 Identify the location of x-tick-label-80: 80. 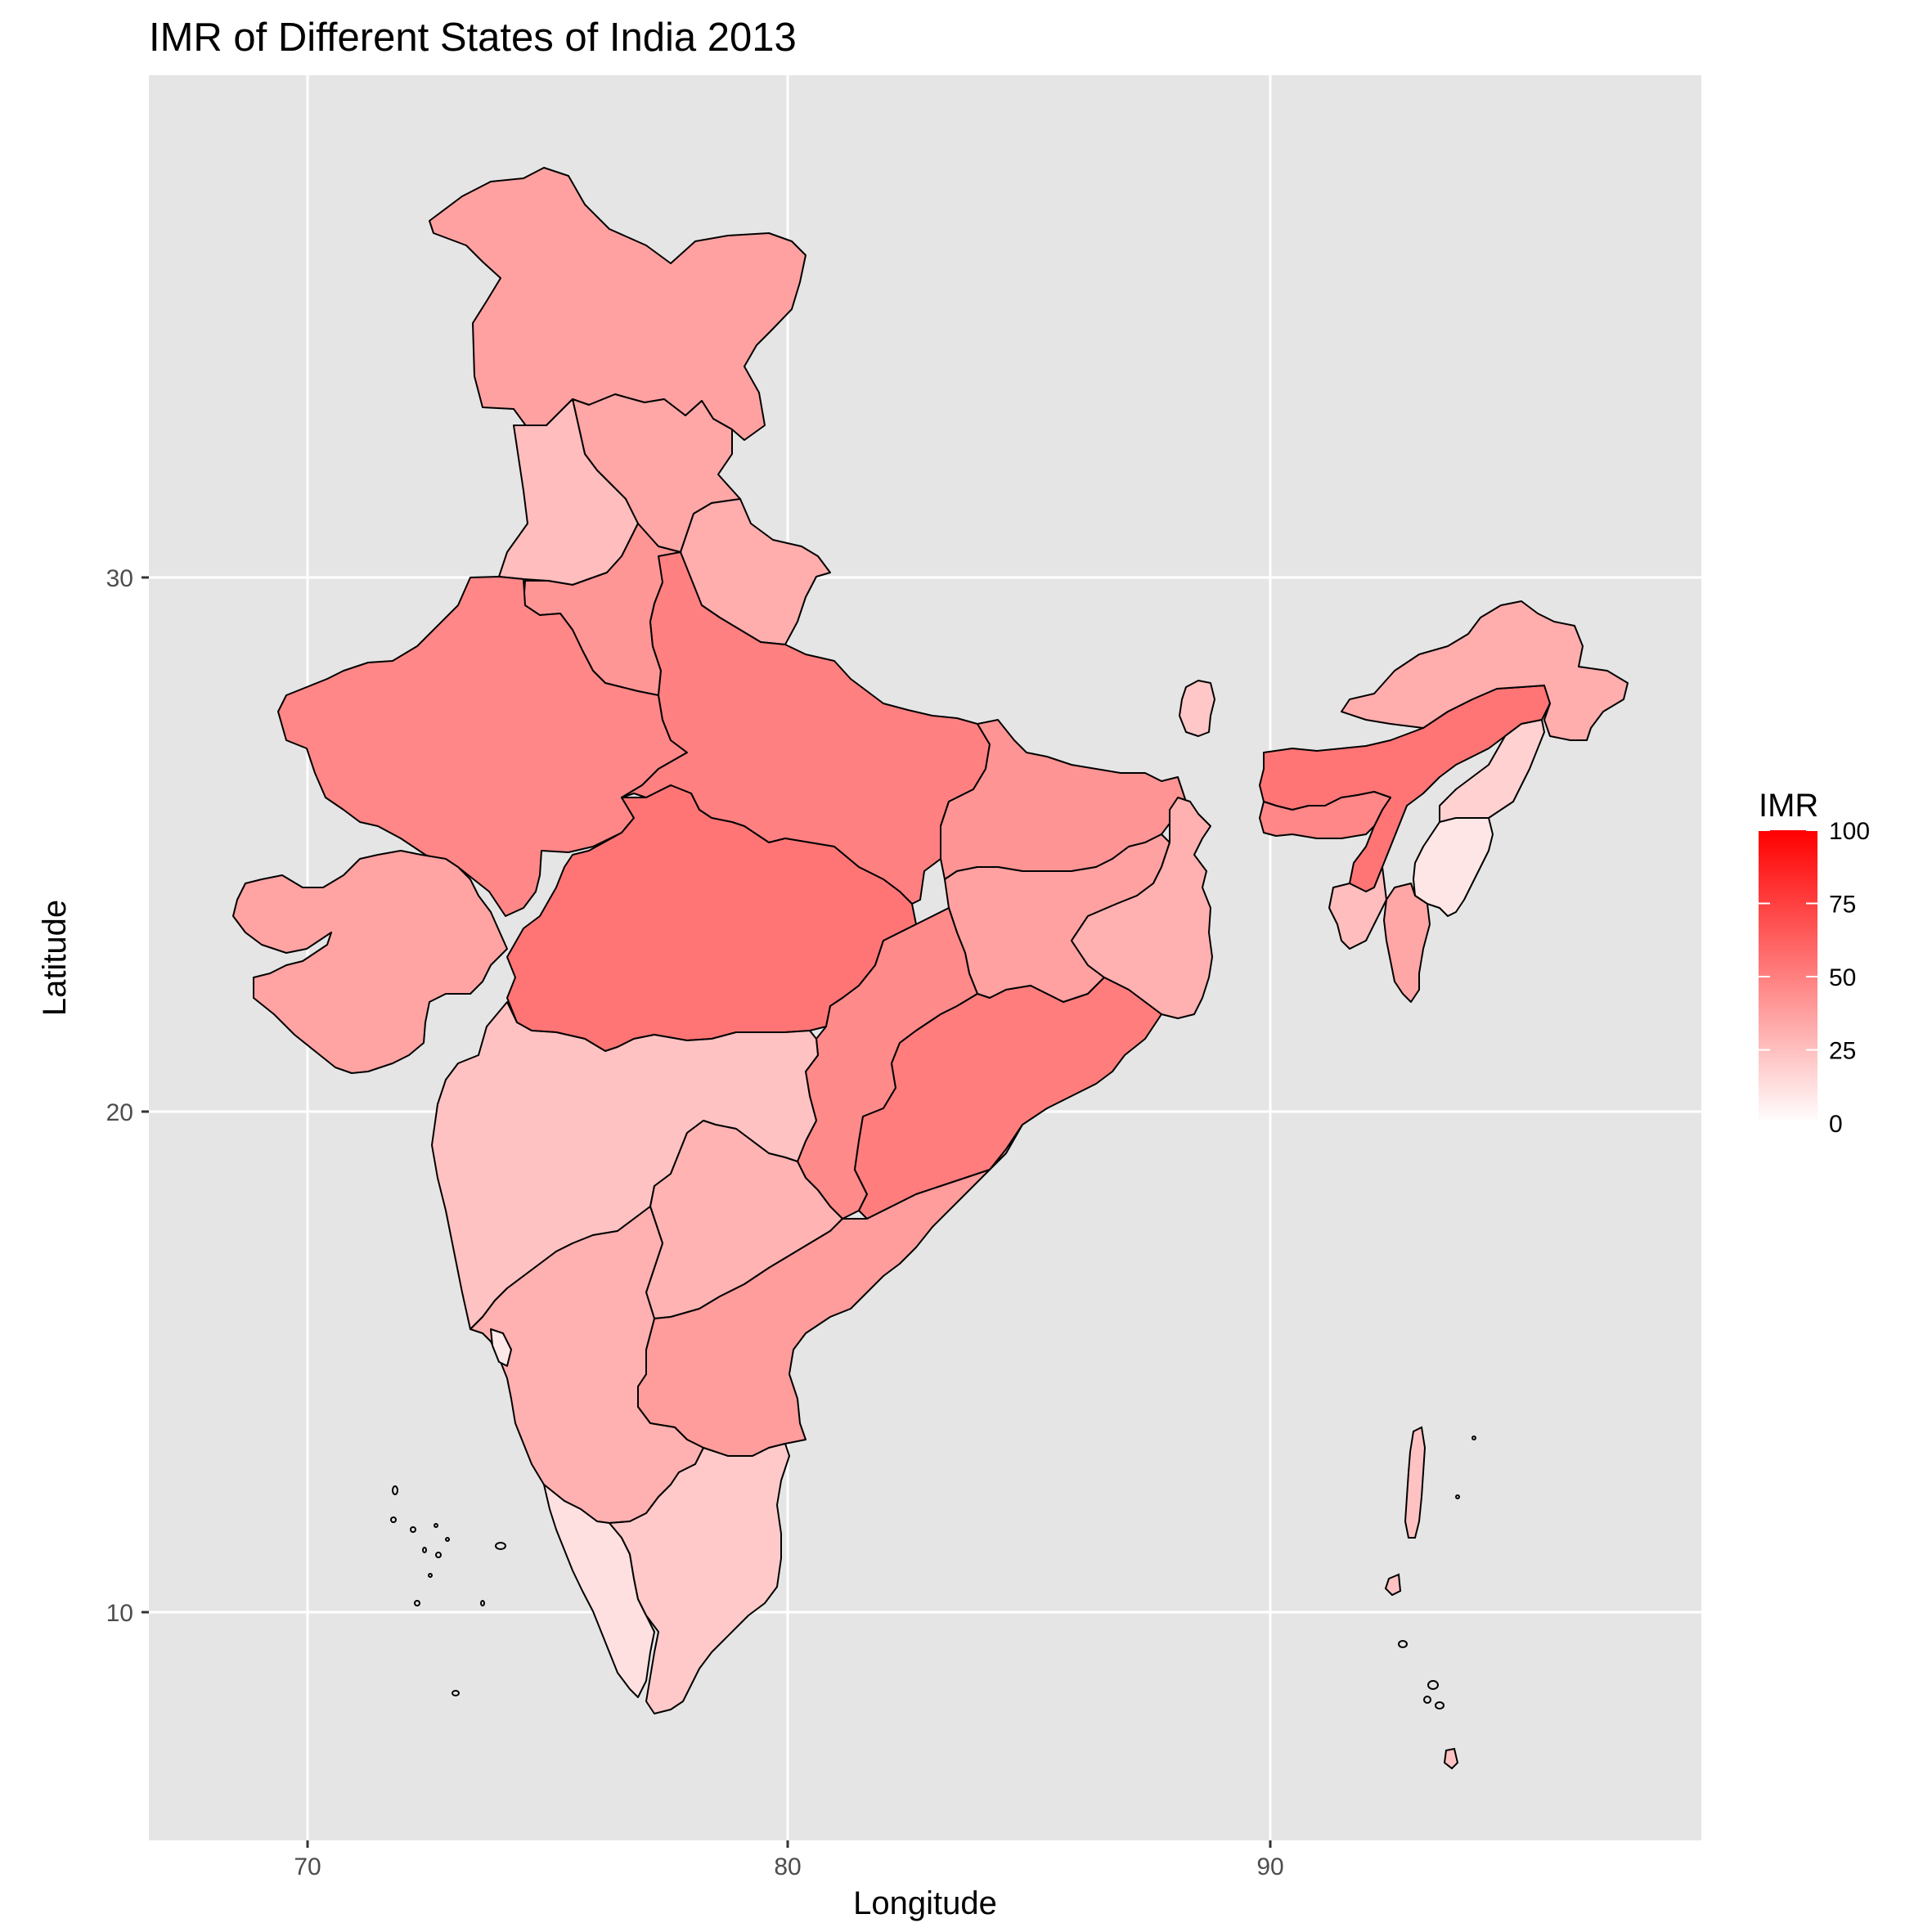
(788, 1867).